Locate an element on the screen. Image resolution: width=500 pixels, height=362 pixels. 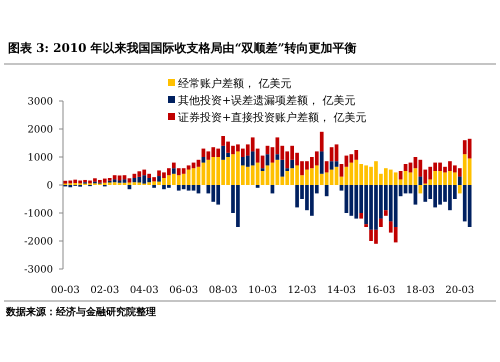
chart-title: 图表 3: 2010 年以来我国国际收支格局由“双顺差”转向更加平衡 is located at coordinates (182, 48).